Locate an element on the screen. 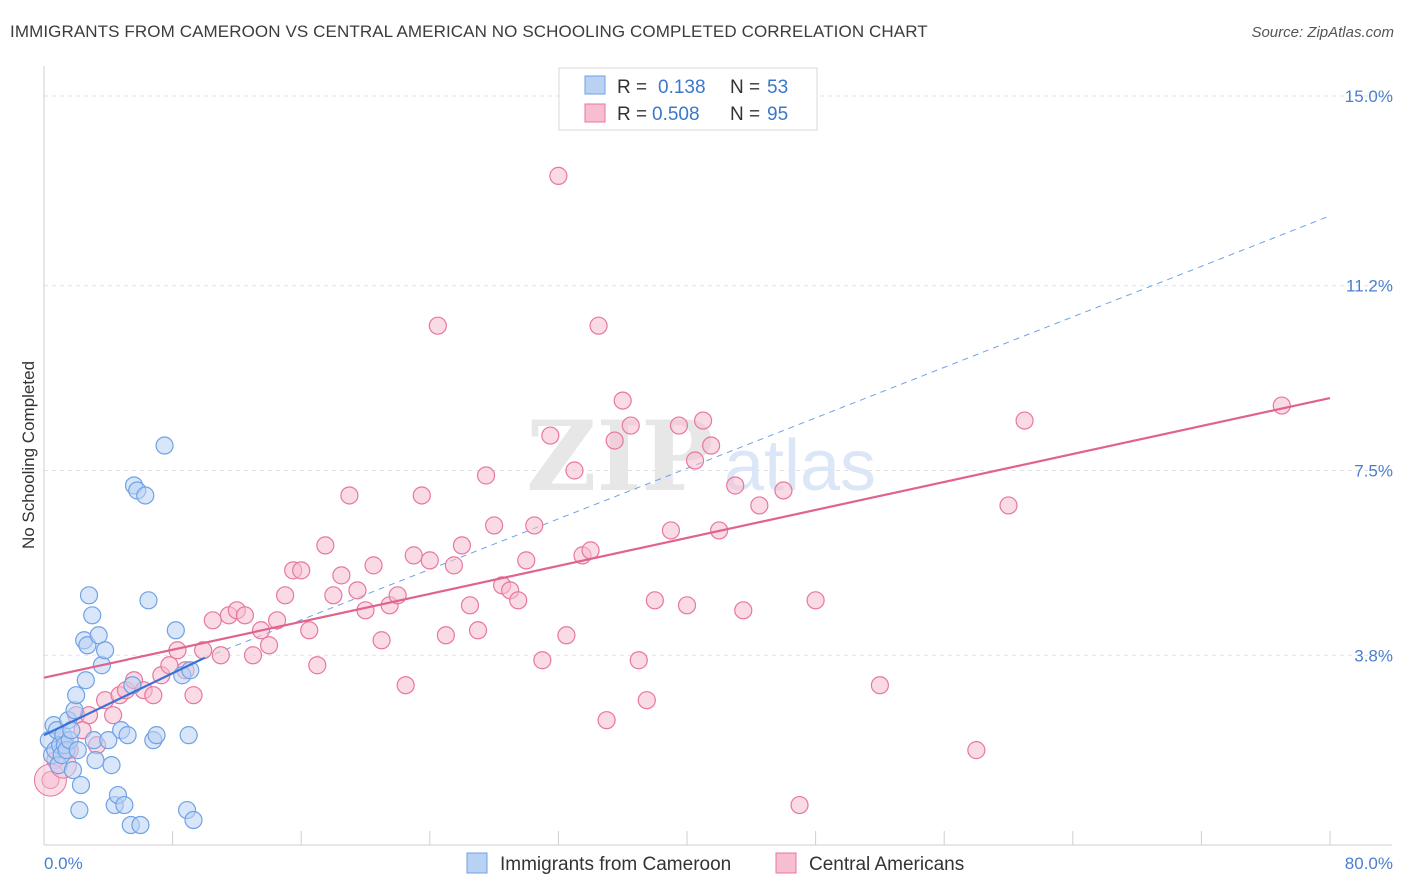 The height and width of the screenshot is (892, 1406). y-tick-label-0: 3.8% is located at coordinates (1373, 655).